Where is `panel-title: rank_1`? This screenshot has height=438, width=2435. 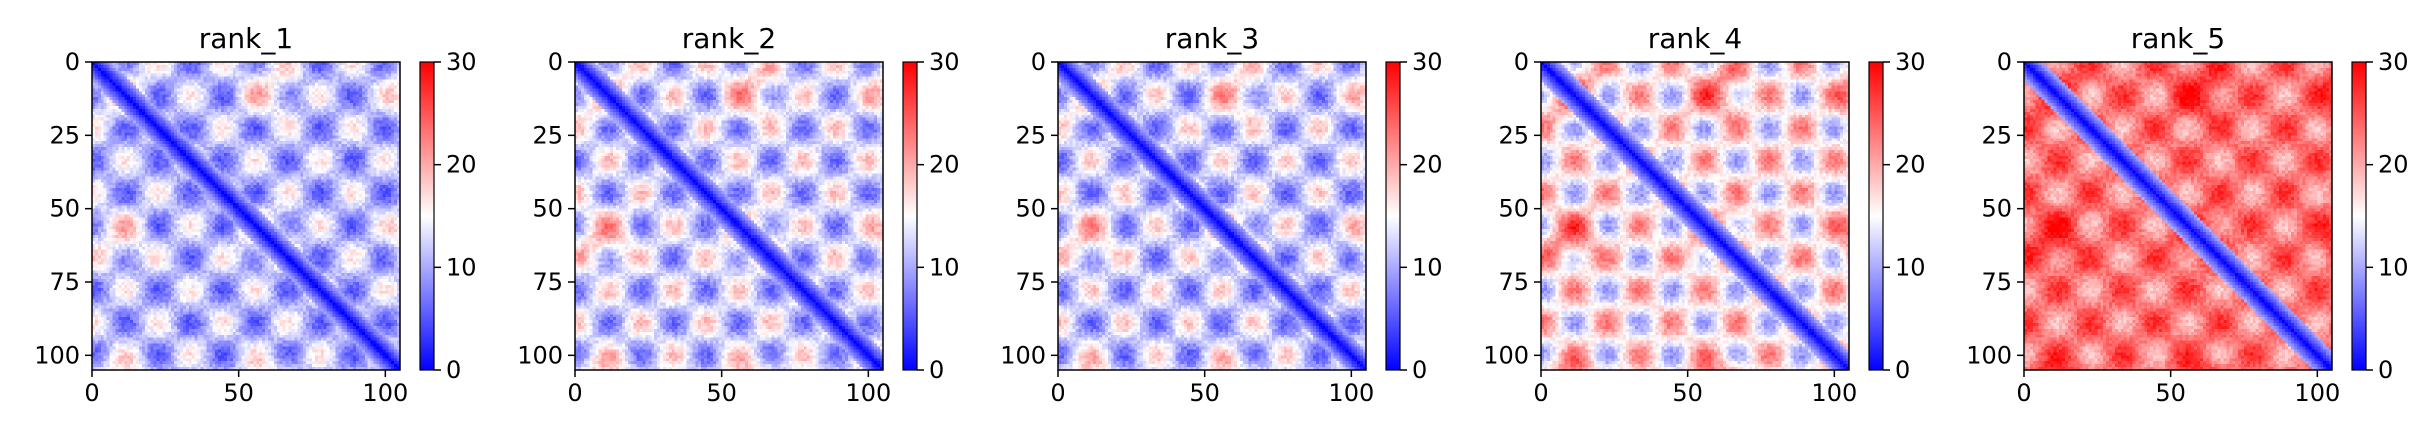 panel-title: rank_1 is located at coordinates (246, 38).